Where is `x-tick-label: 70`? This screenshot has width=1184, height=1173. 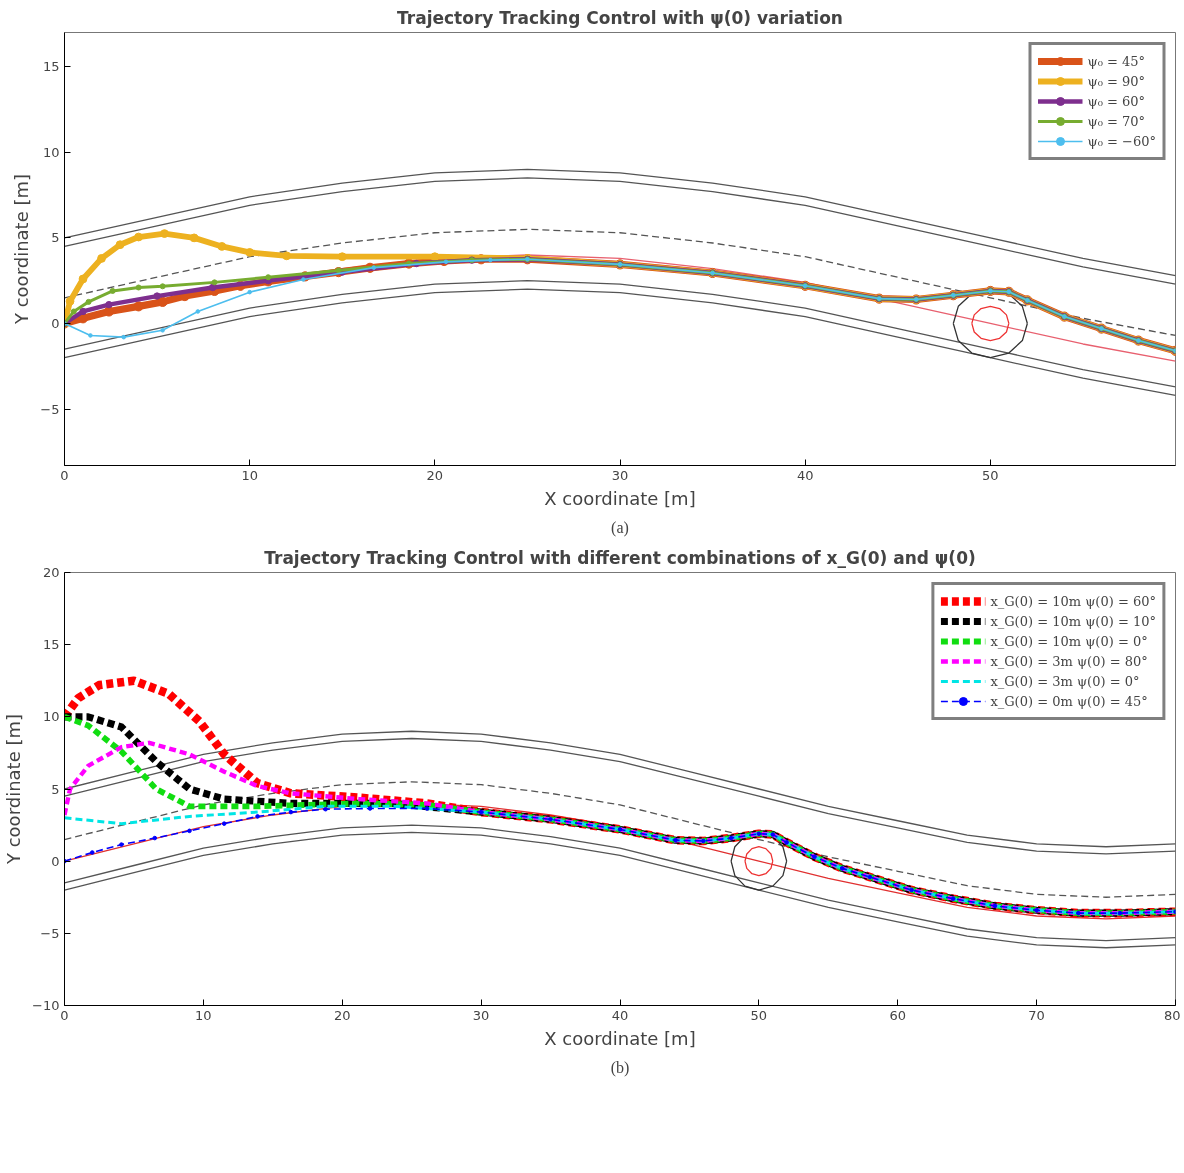 x-tick-label: 70 is located at coordinates (1036, 1015).